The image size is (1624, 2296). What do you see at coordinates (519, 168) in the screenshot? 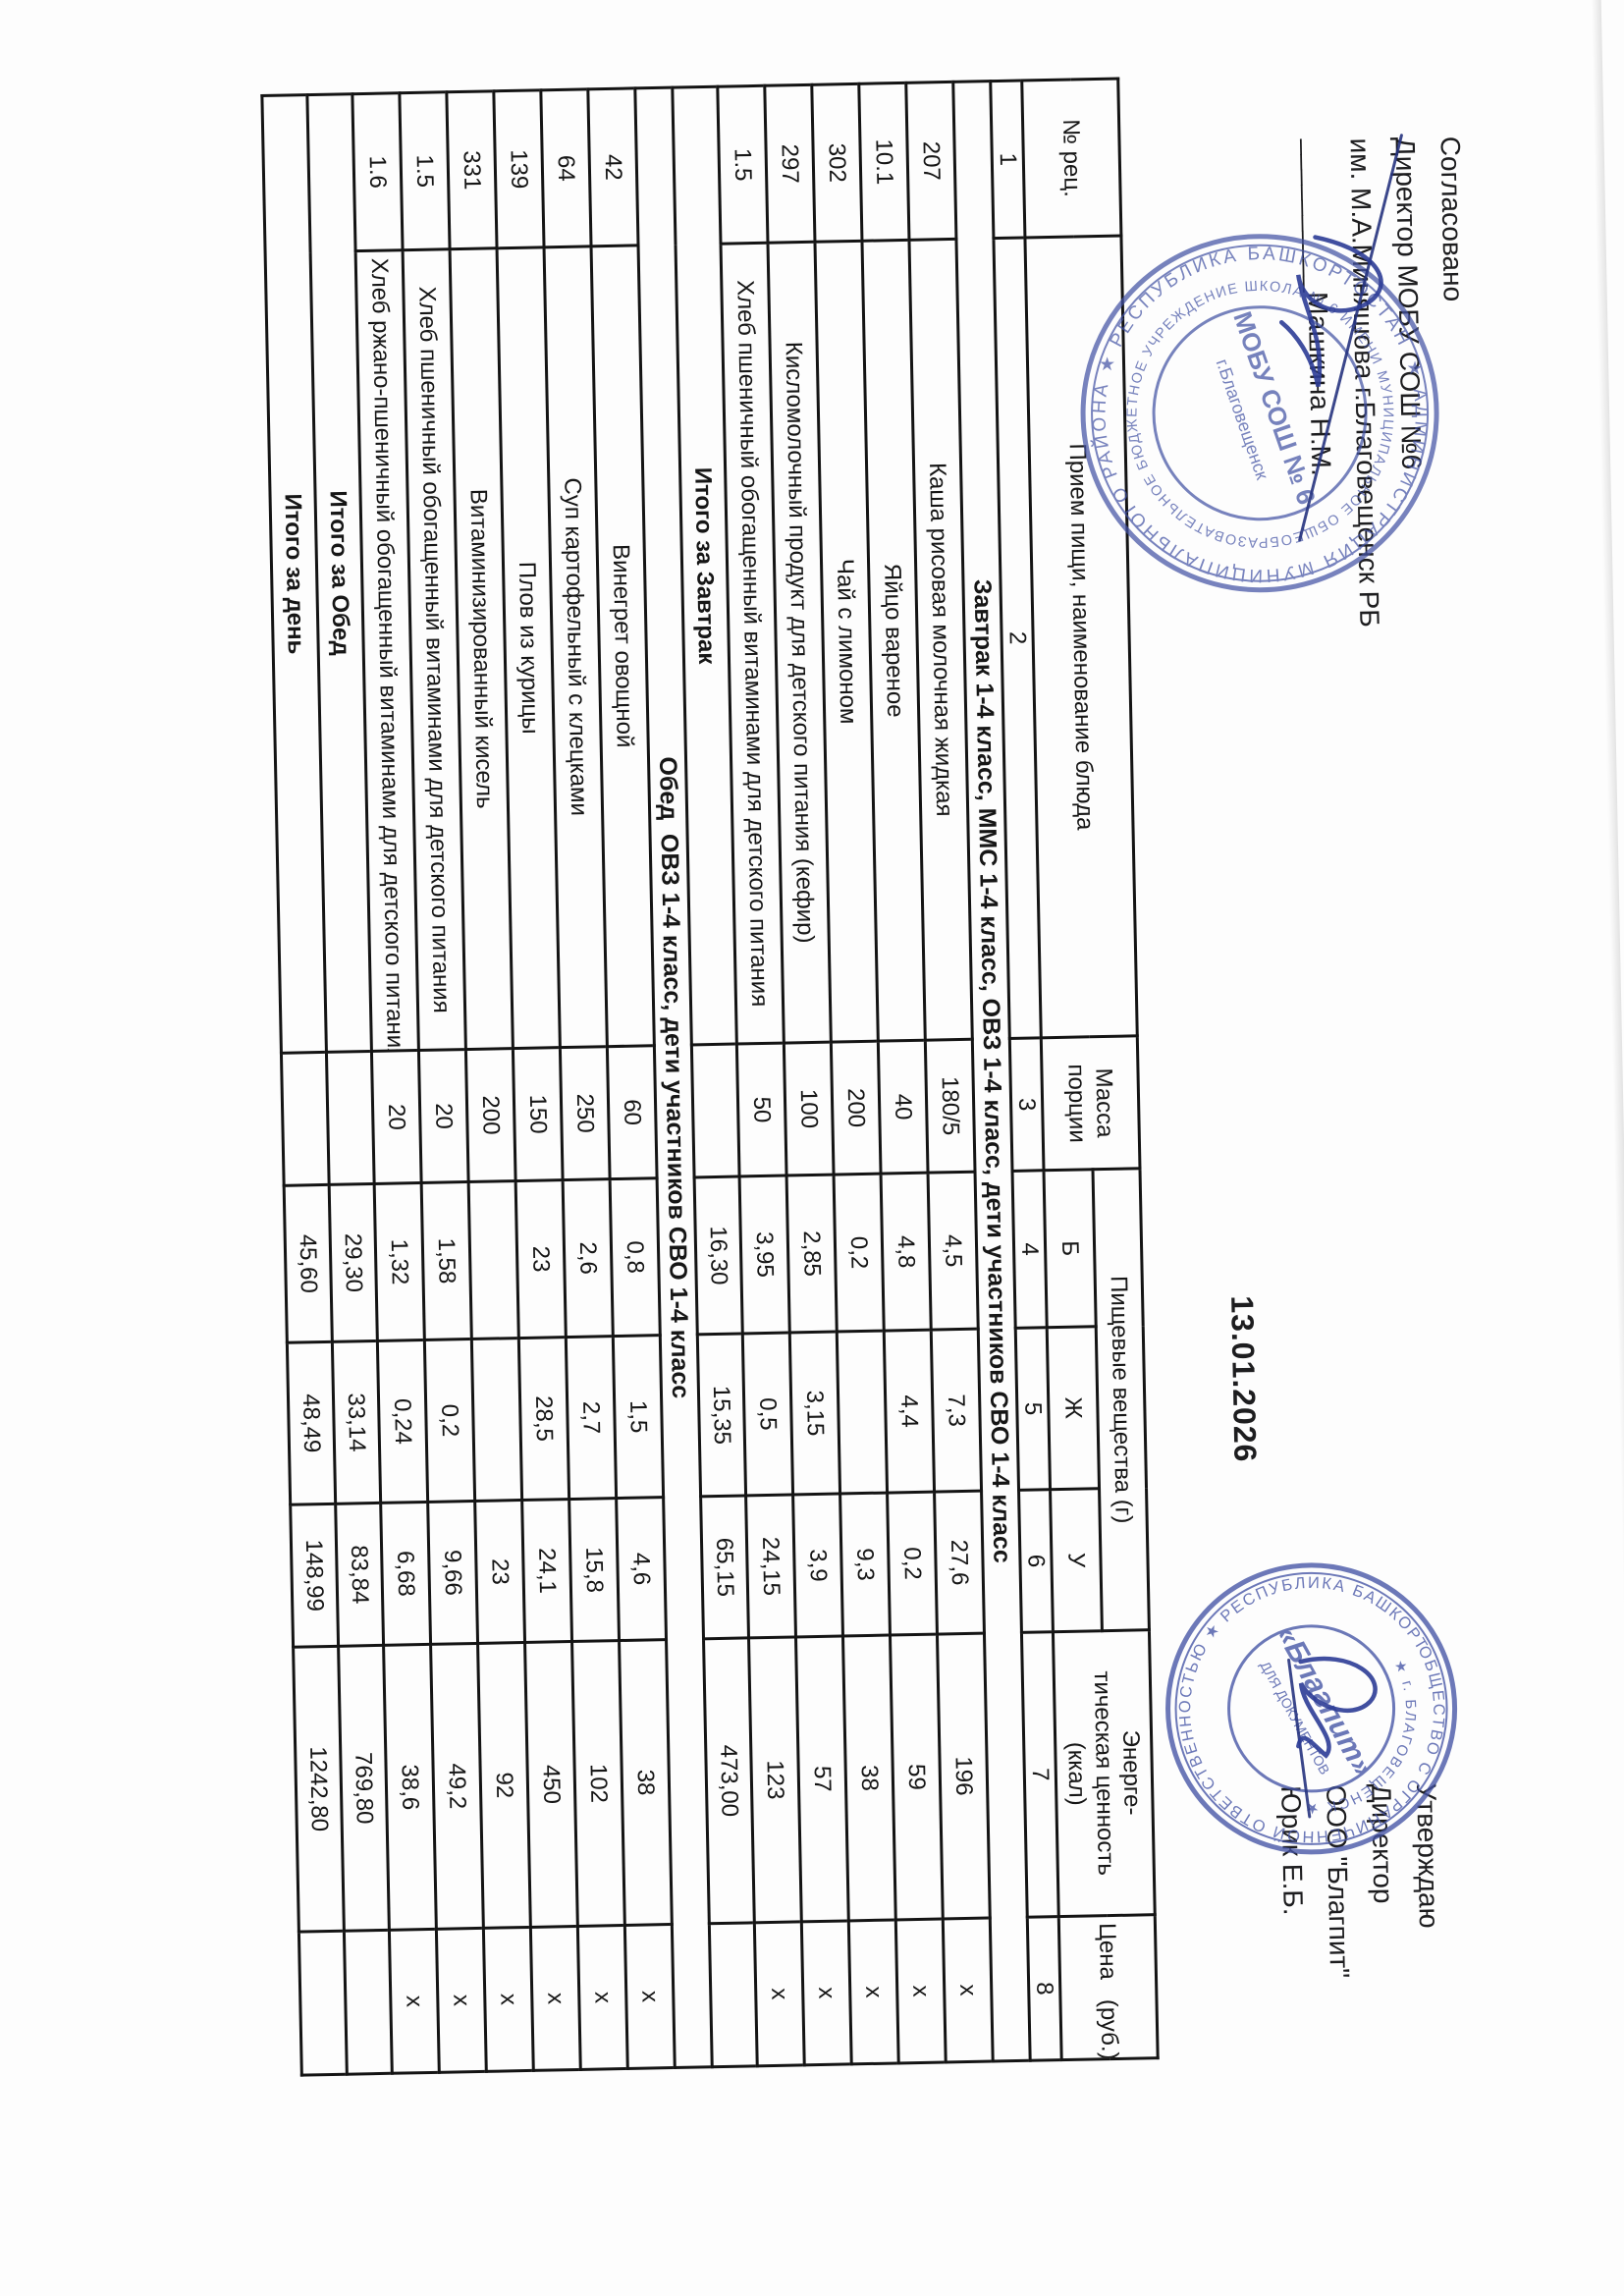
I see `cell-recipe-number: 139` at bounding box center [519, 168].